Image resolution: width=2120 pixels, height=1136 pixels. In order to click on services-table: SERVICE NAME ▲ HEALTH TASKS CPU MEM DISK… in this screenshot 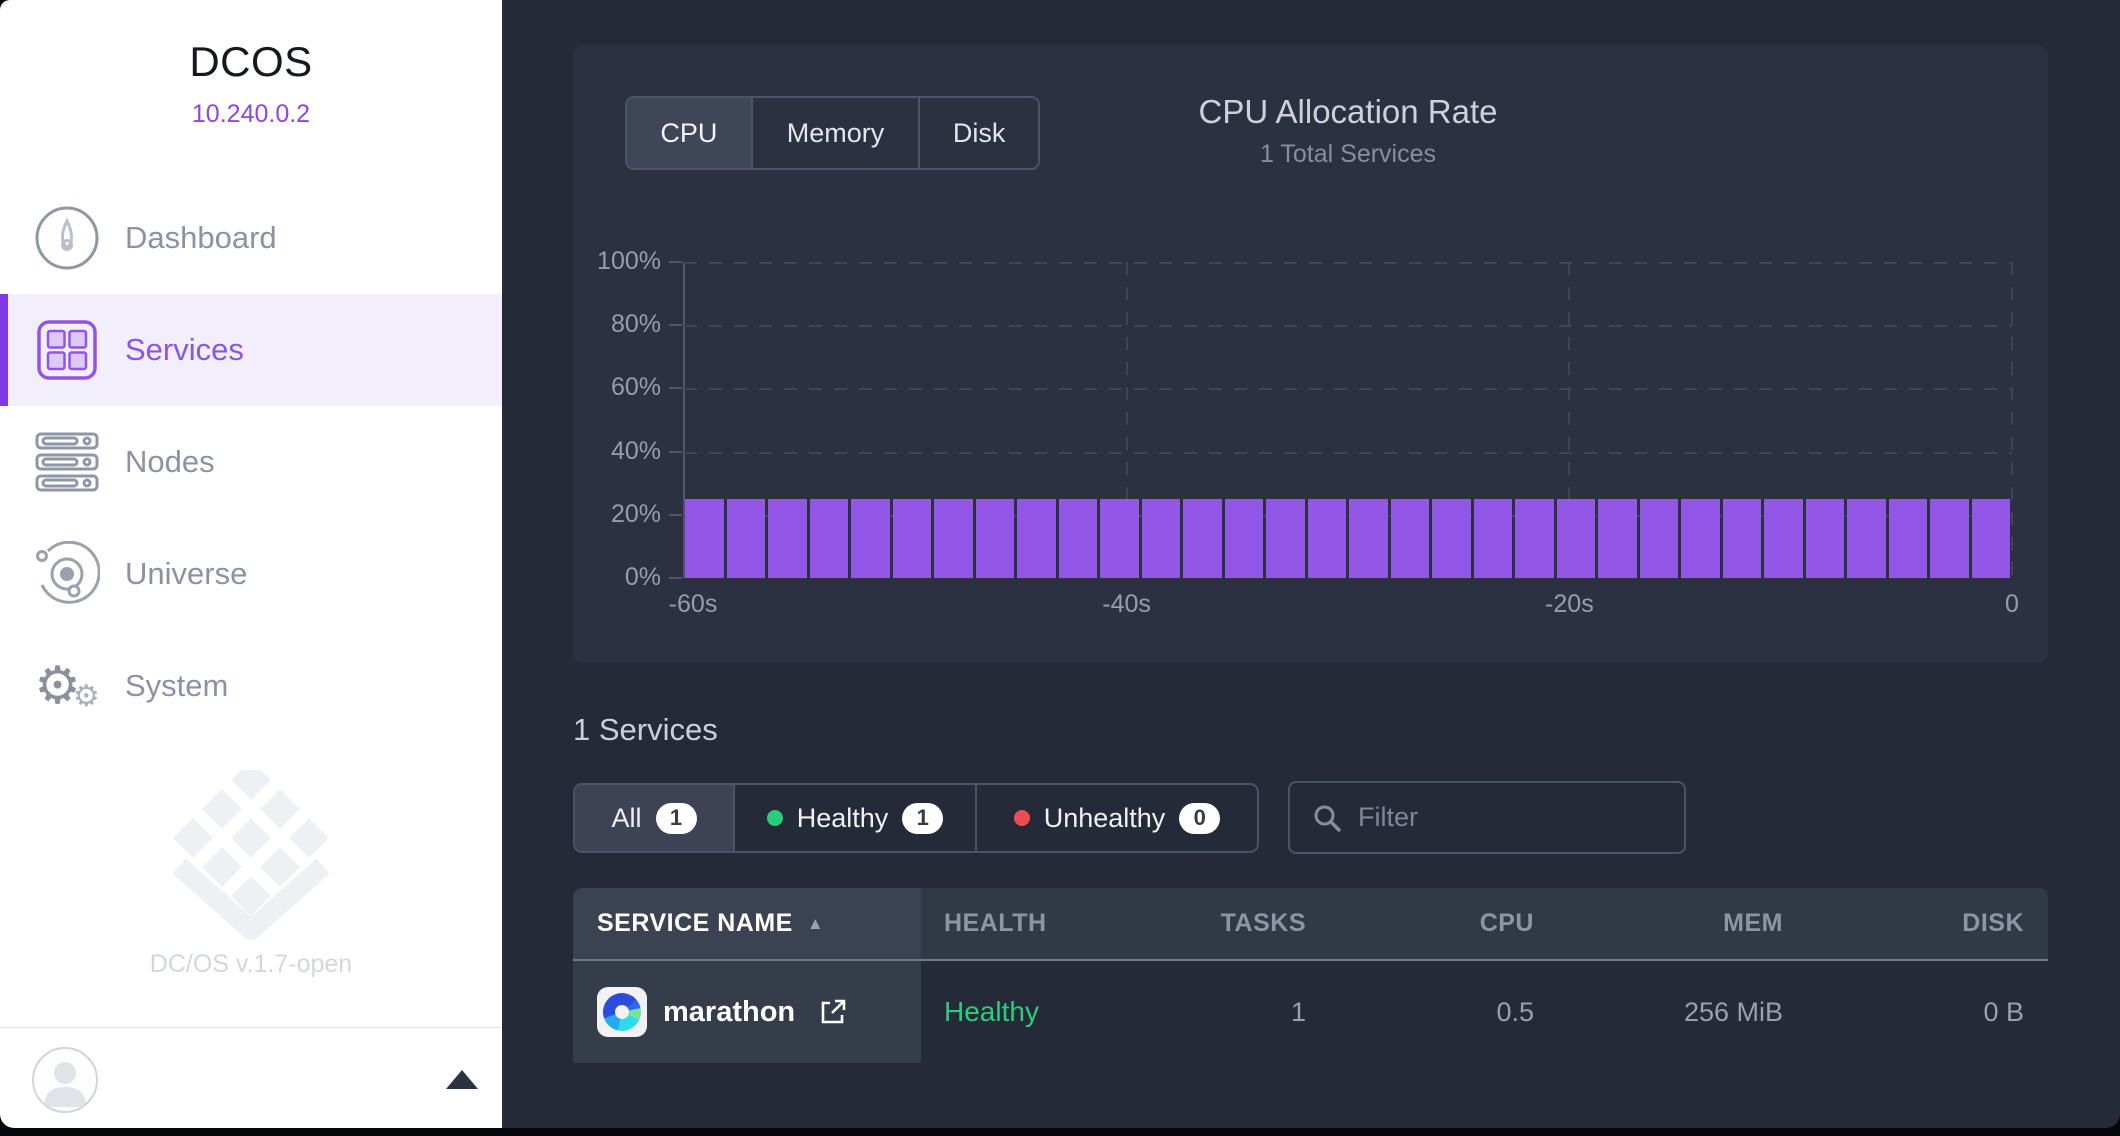, I will do `click(1310, 975)`.